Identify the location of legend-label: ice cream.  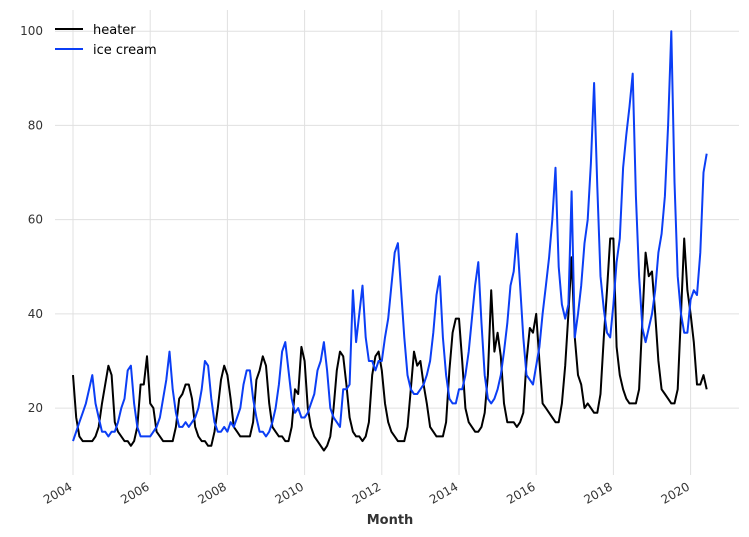
(125, 50).